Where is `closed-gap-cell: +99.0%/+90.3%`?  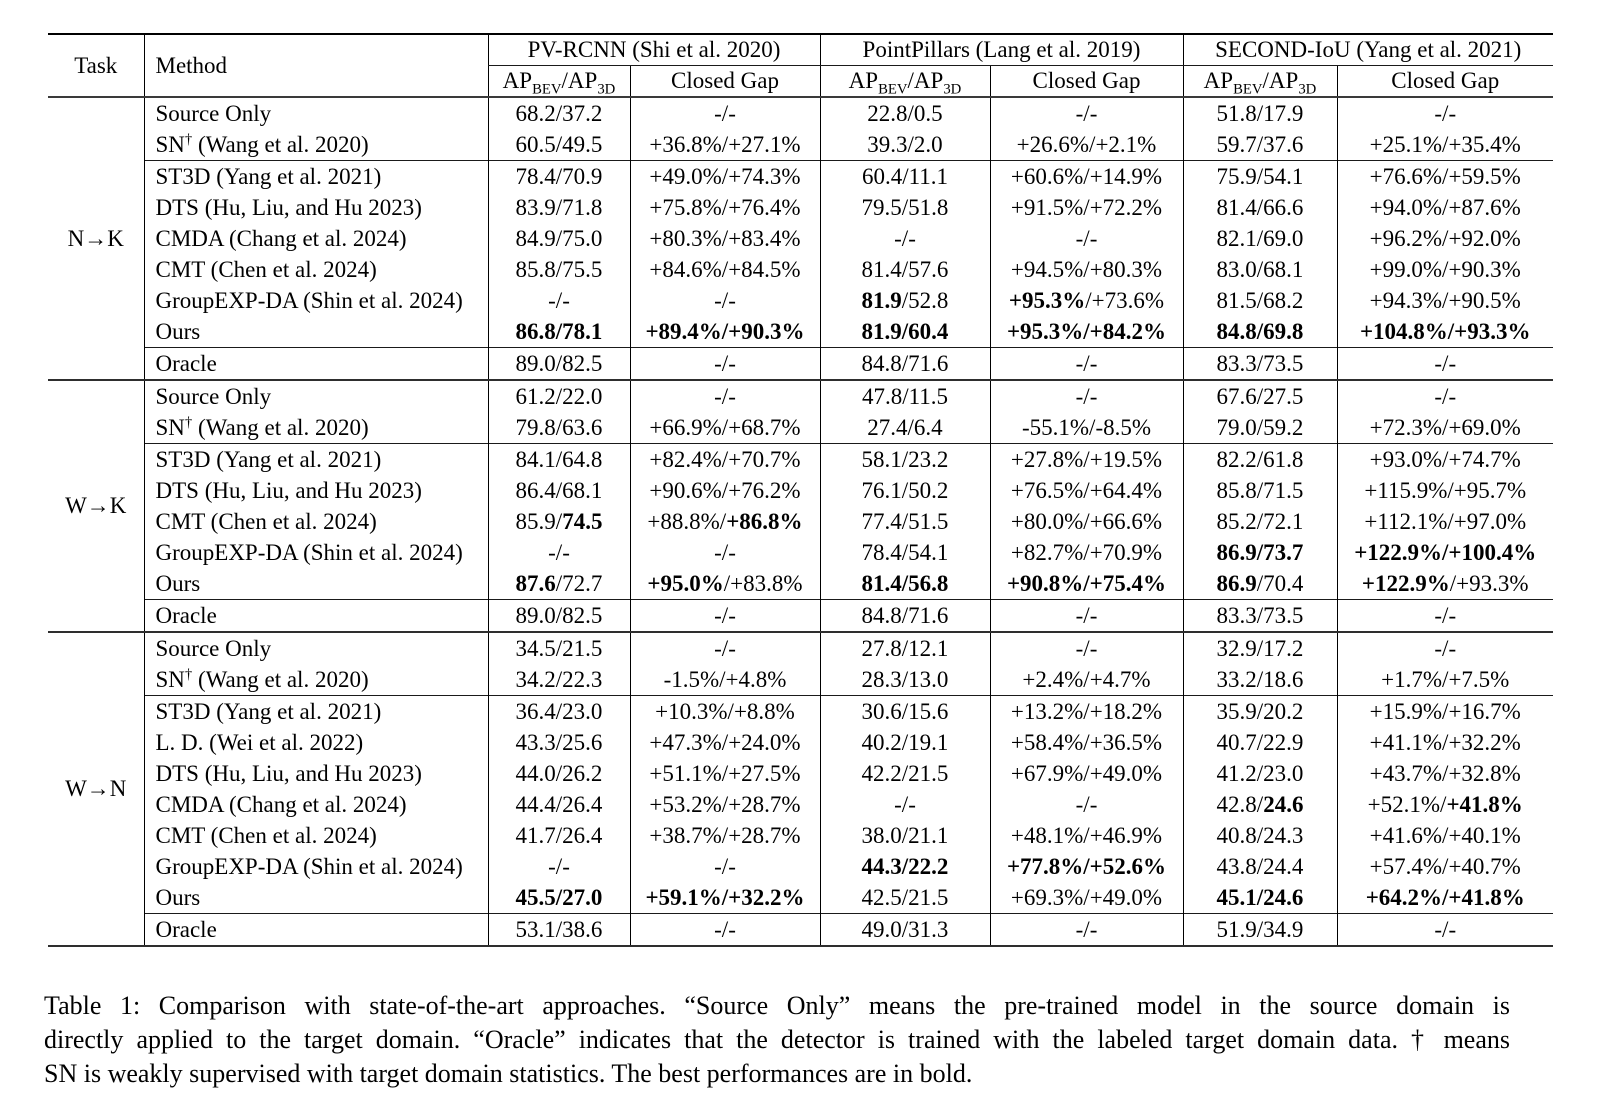
closed-gap-cell: +99.0%/+90.3% is located at coordinates (1444, 269).